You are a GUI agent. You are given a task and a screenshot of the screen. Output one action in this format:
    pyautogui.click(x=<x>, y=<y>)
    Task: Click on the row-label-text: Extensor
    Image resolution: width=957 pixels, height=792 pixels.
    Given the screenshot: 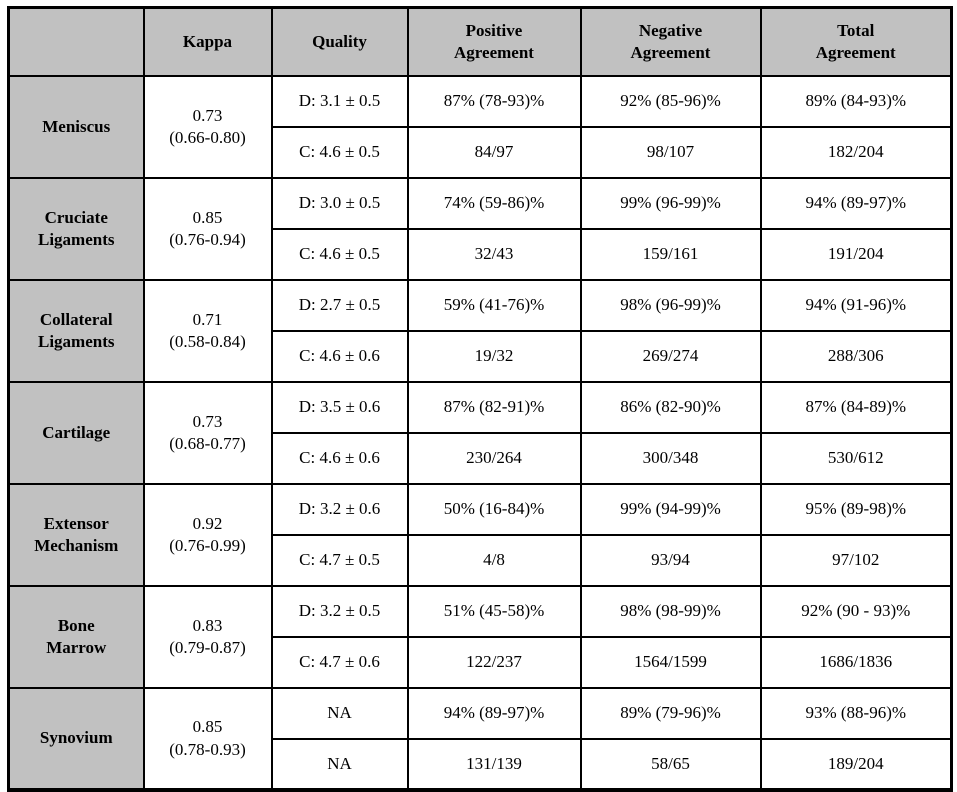 What is the action you would take?
    pyautogui.click(x=76, y=523)
    